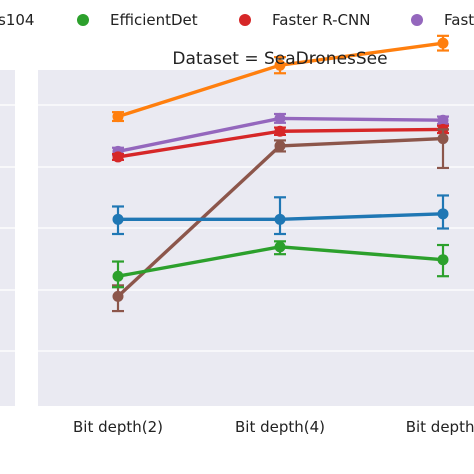 The height and width of the screenshot is (474, 474). I want to click on legend-label: s104, so click(17, 20).